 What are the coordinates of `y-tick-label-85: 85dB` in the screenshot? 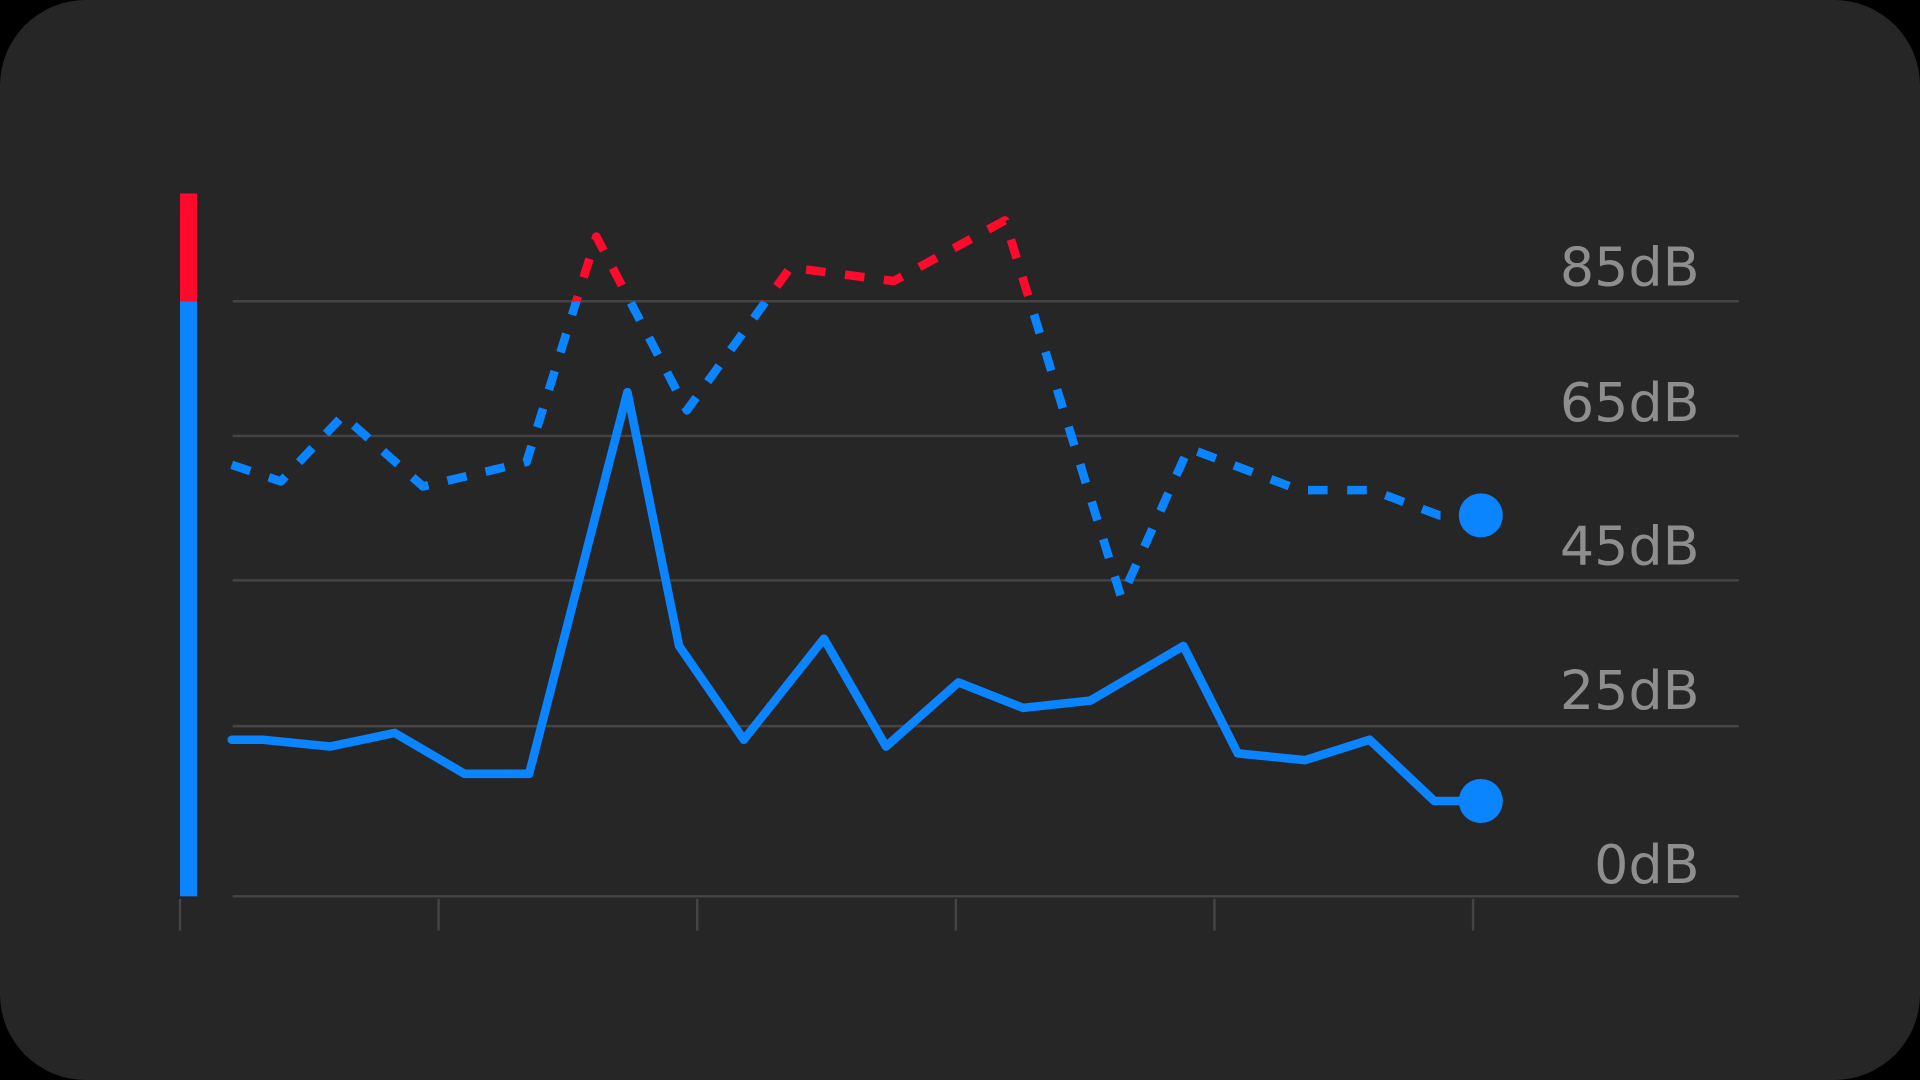 It's located at (1630, 266).